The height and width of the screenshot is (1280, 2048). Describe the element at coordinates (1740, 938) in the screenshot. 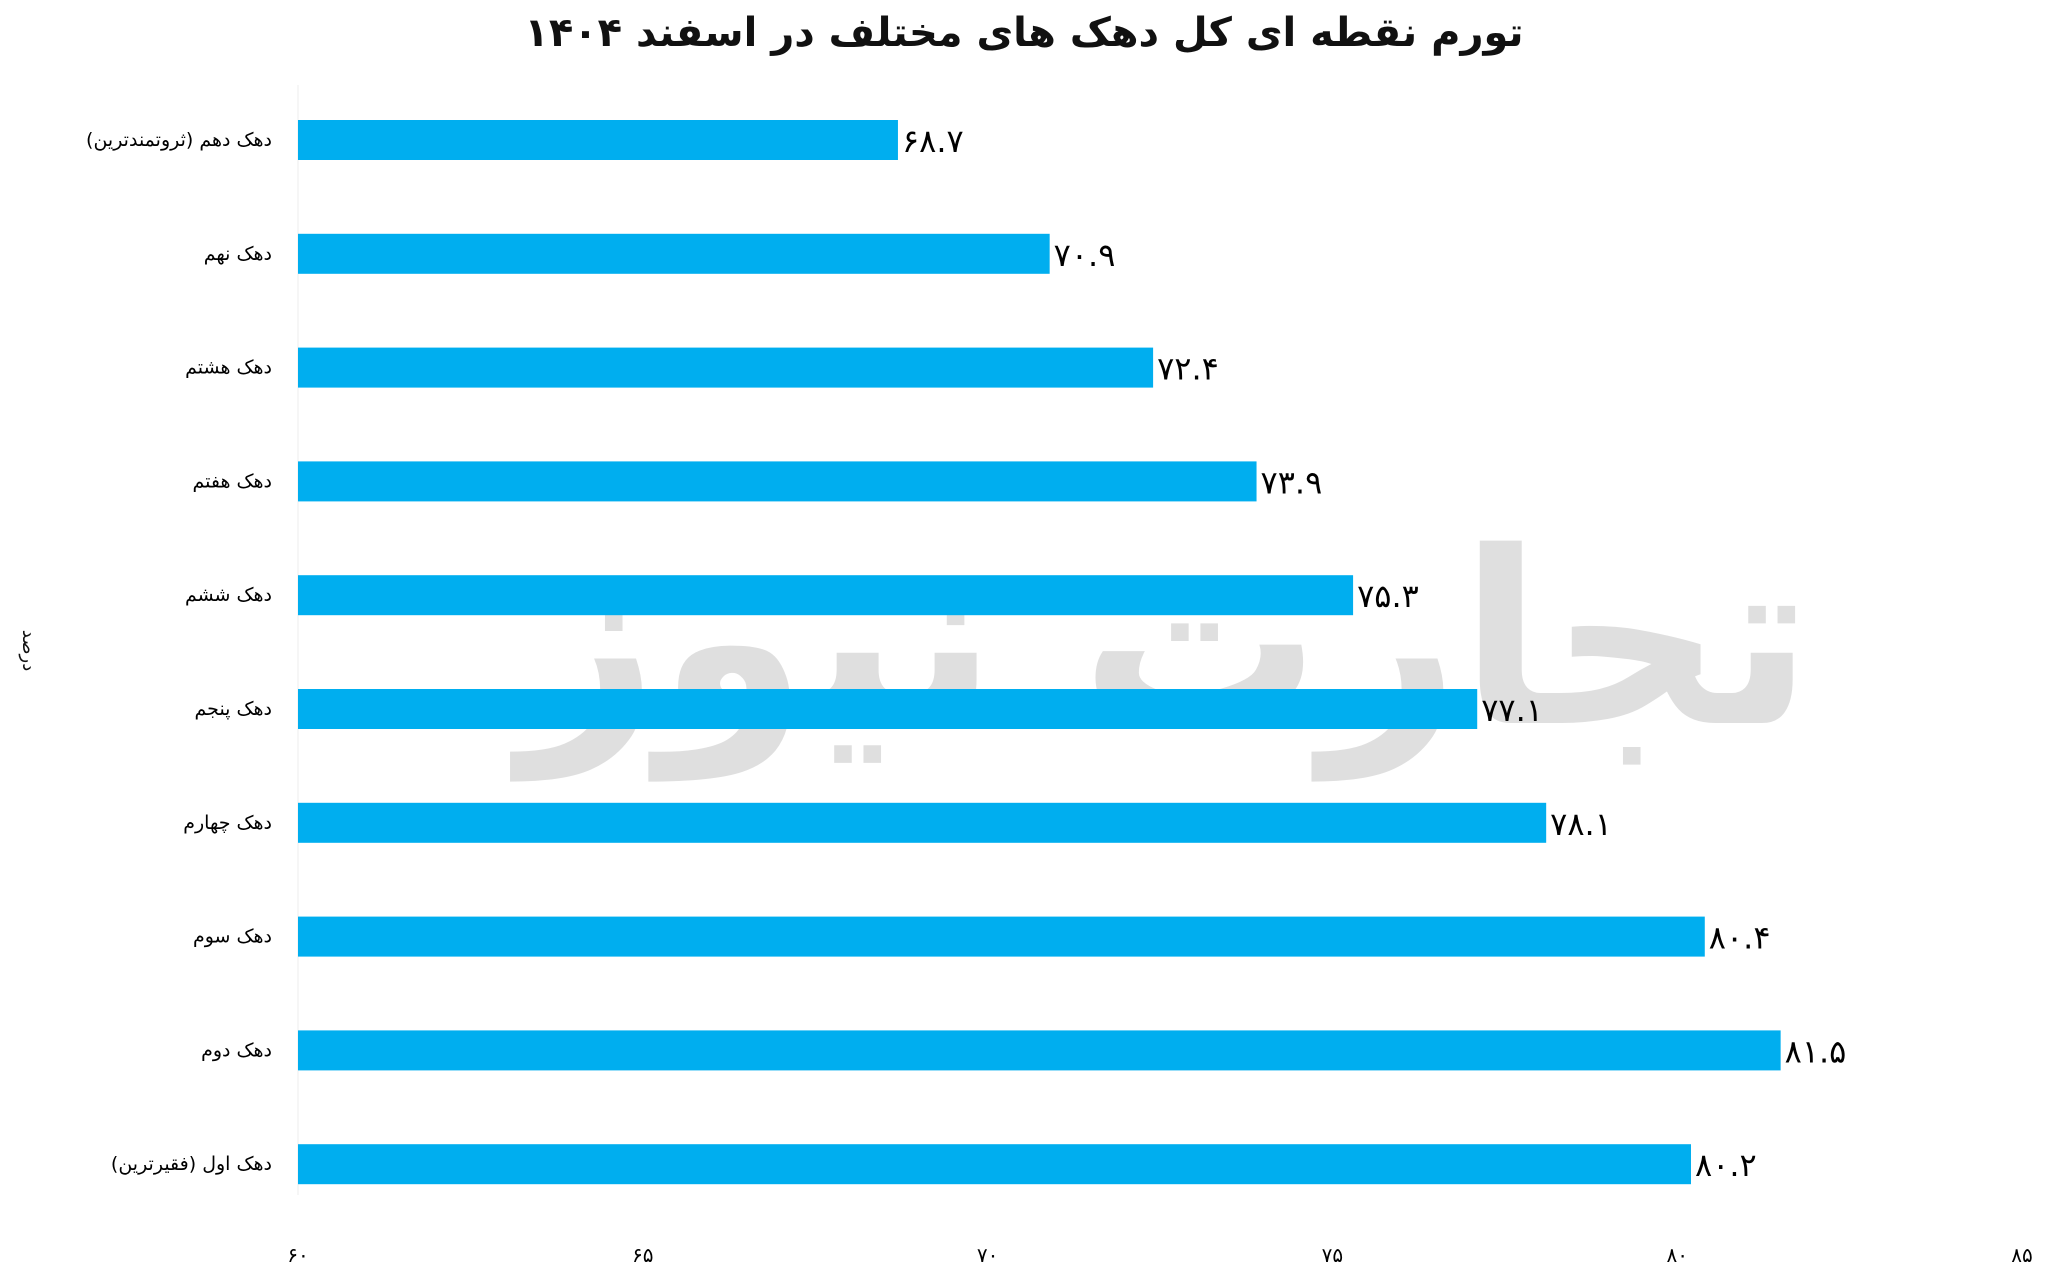

I see `bar-value-label: ۸۰.۴` at that location.